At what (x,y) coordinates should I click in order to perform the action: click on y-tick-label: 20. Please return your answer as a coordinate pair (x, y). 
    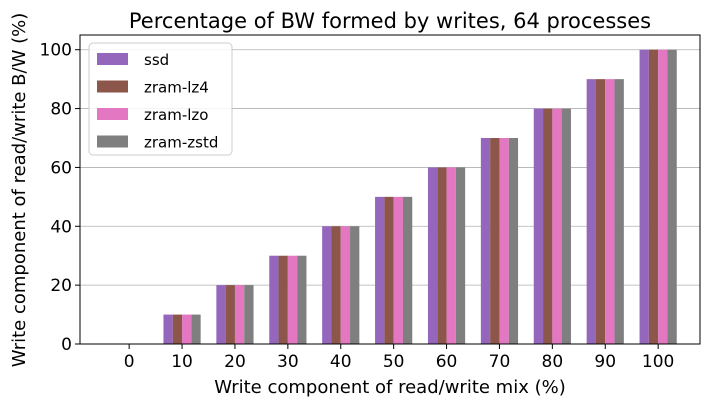
    Looking at the image, I should click on (61, 286).